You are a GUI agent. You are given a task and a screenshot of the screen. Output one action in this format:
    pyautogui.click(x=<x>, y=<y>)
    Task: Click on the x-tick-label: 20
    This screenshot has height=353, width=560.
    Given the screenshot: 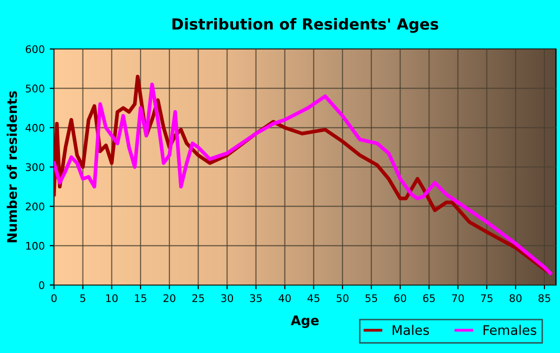 What is the action you would take?
    pyautogui.click(x=170, y=298)
    